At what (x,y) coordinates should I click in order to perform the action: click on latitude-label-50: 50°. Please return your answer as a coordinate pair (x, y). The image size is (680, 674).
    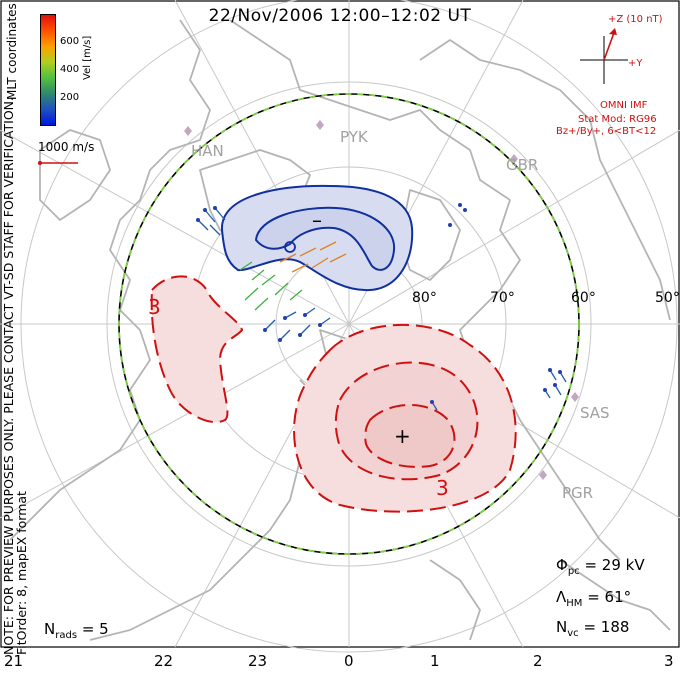
    Looking at the image, I should click on (667, 298).